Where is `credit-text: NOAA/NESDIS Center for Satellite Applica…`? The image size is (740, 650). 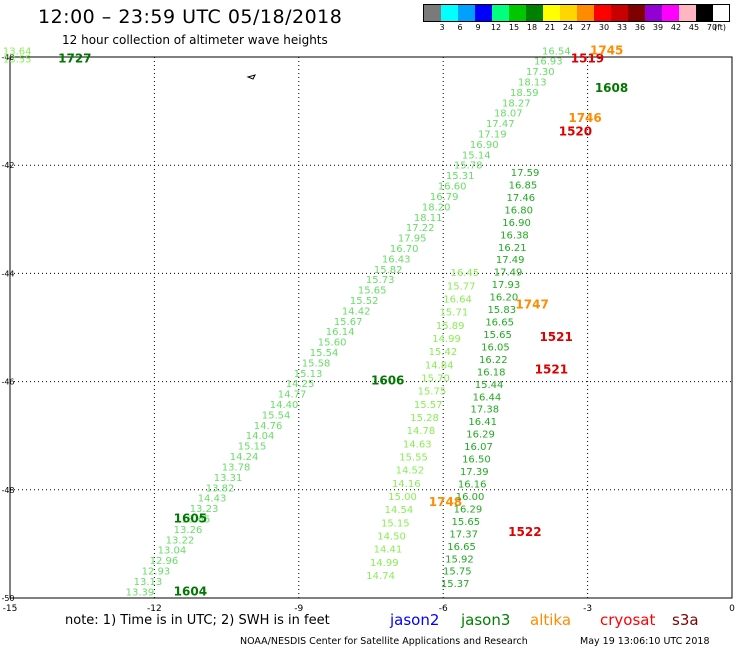
credit-text: NOAA/NESDIS Center for Satellite Applica… is located at coordinates (384, 641).